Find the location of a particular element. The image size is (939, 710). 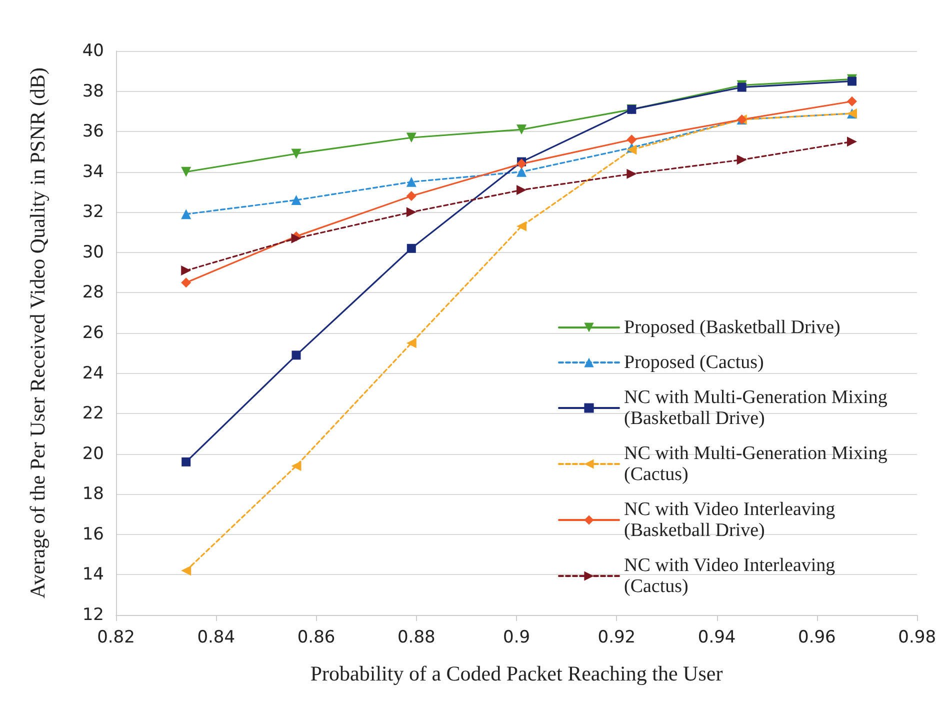

y-tick-label: 18 is located at coordinates (93, 494).